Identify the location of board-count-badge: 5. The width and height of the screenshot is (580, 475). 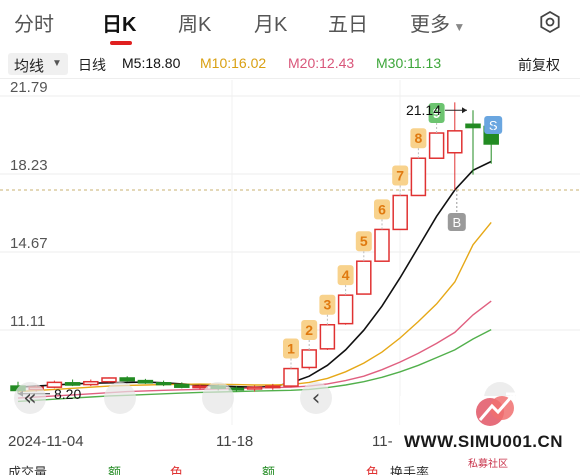
(363, 246).